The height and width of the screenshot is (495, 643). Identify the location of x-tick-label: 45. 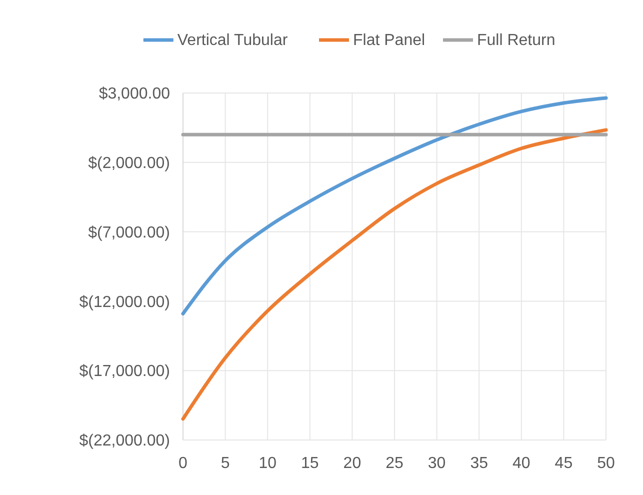
(563, 463).